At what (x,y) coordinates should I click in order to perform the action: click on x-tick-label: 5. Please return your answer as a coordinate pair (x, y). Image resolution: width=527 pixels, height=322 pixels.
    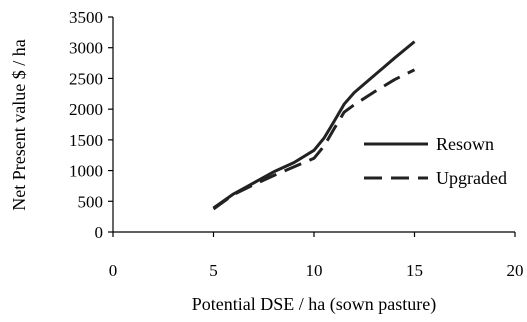
    Looking at the image, I should click on (213, 270).